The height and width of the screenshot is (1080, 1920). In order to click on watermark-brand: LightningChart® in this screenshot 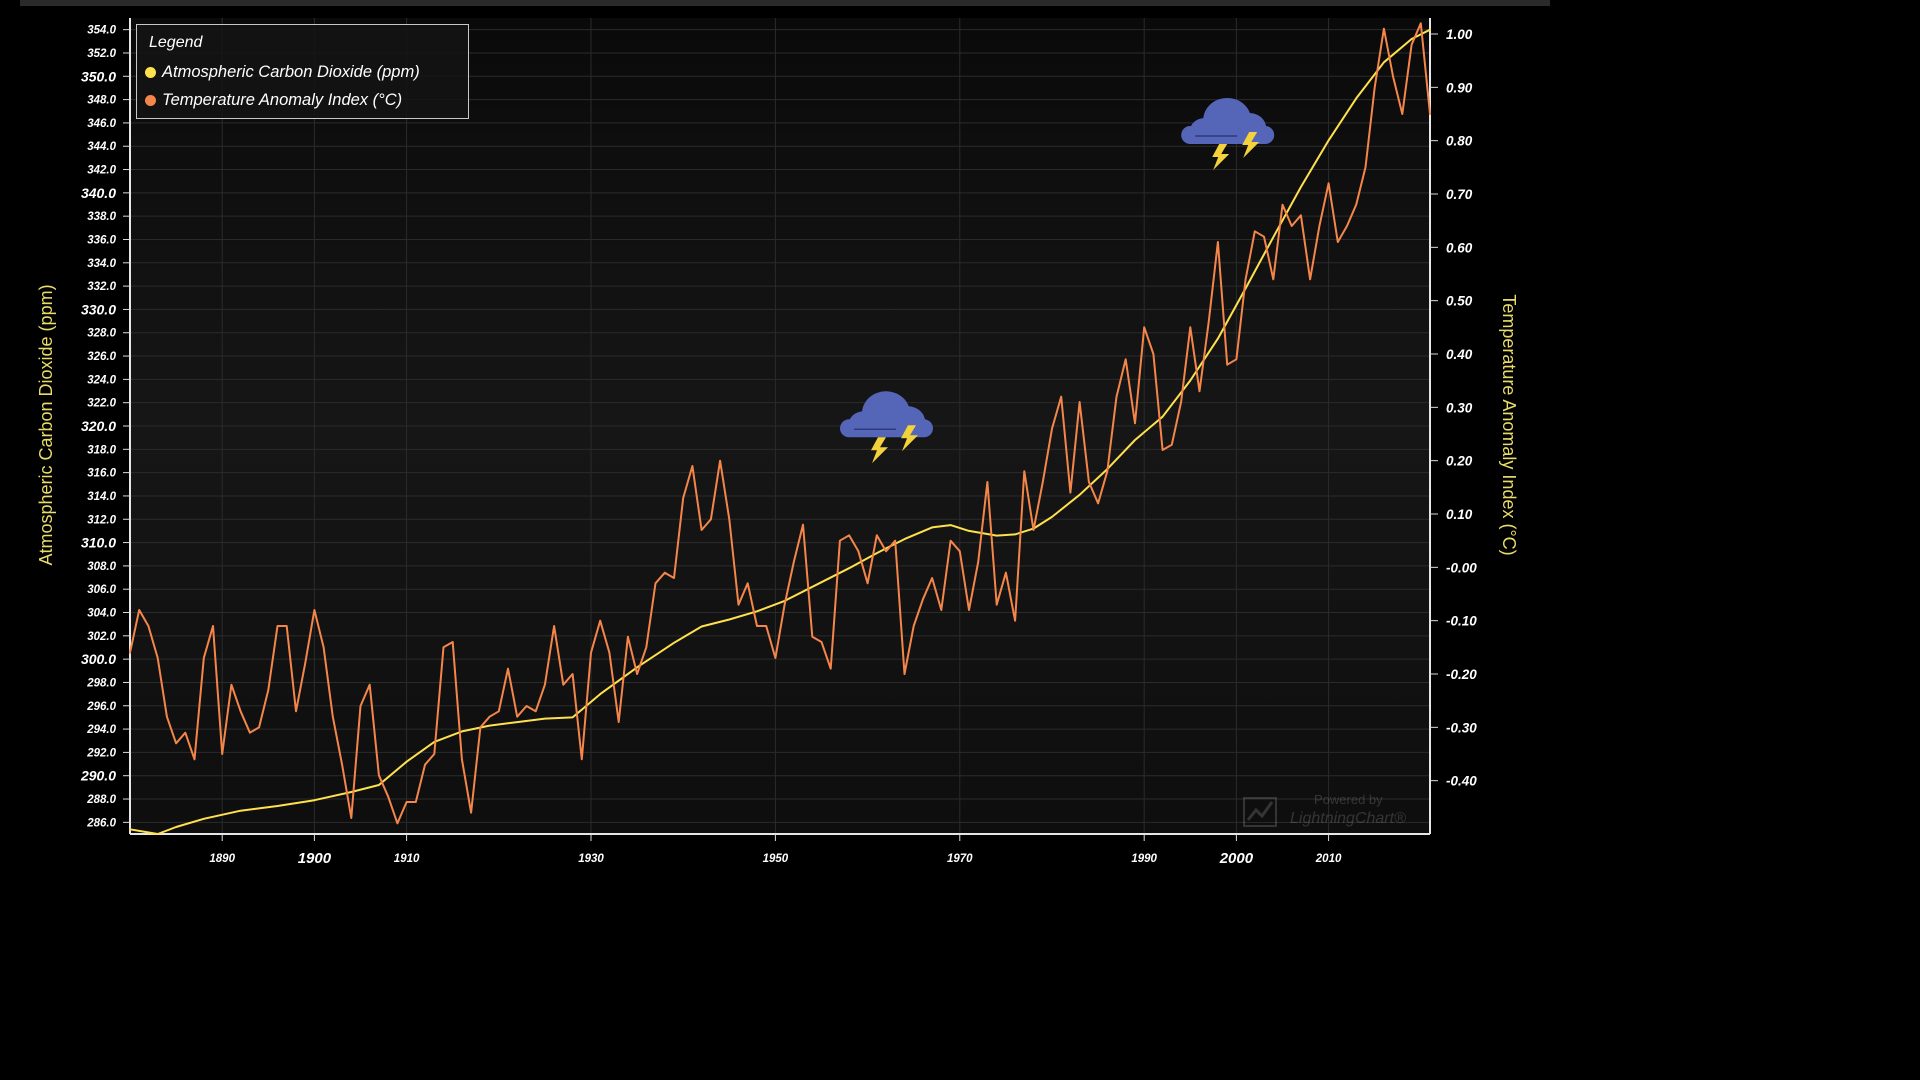, I will do `click(1348, 818)`.